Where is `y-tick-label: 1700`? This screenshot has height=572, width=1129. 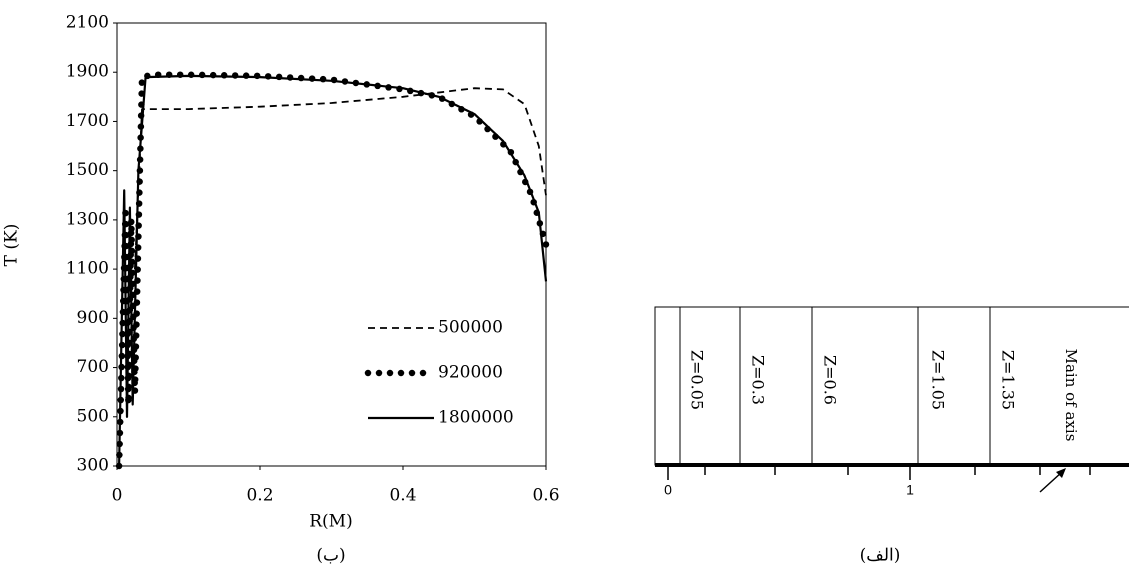 y-tick-label: 1700 is located at coordinates (87, 121).